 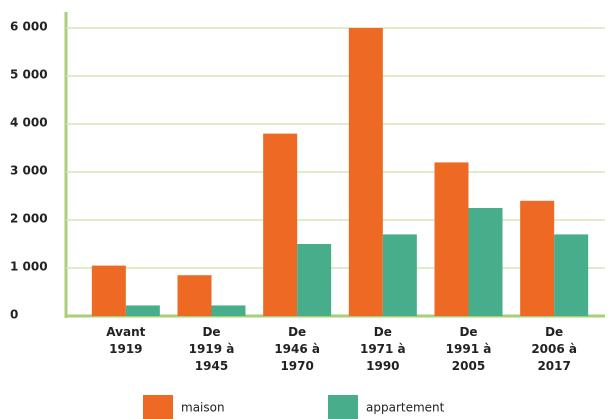 I want to click on y-tick-label: 4 000, so click(x=29, y=123).